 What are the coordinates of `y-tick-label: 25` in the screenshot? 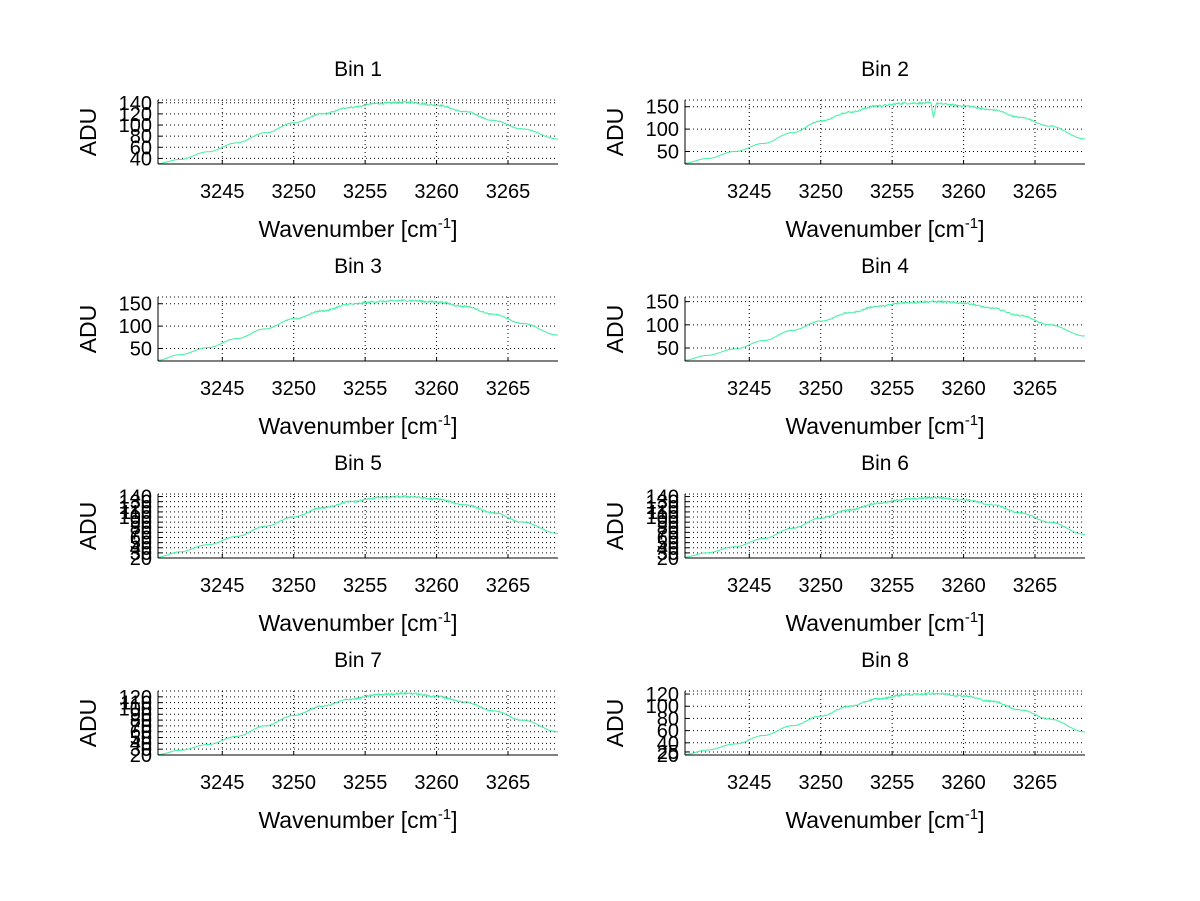 It's located at (668, 753).